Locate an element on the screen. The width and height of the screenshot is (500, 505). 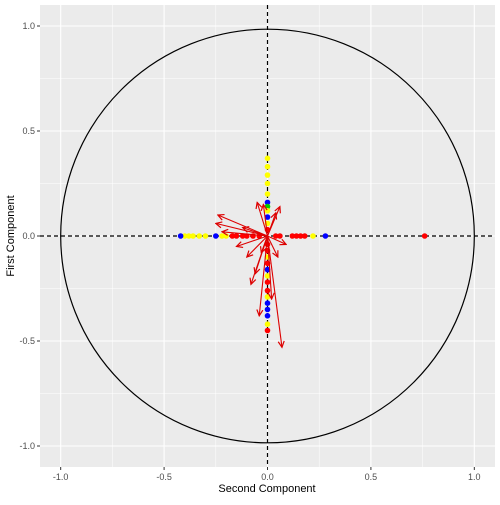
x-tick-label: 0.0 is located at coordinates (267, 477).